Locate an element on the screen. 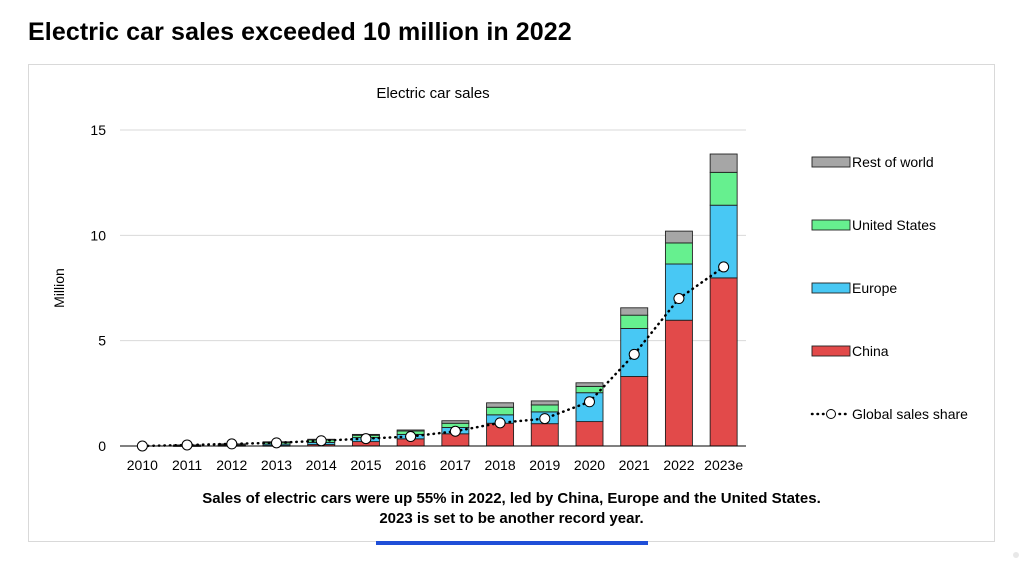  y-axis-label: Million is located at coordinates (59, 288).